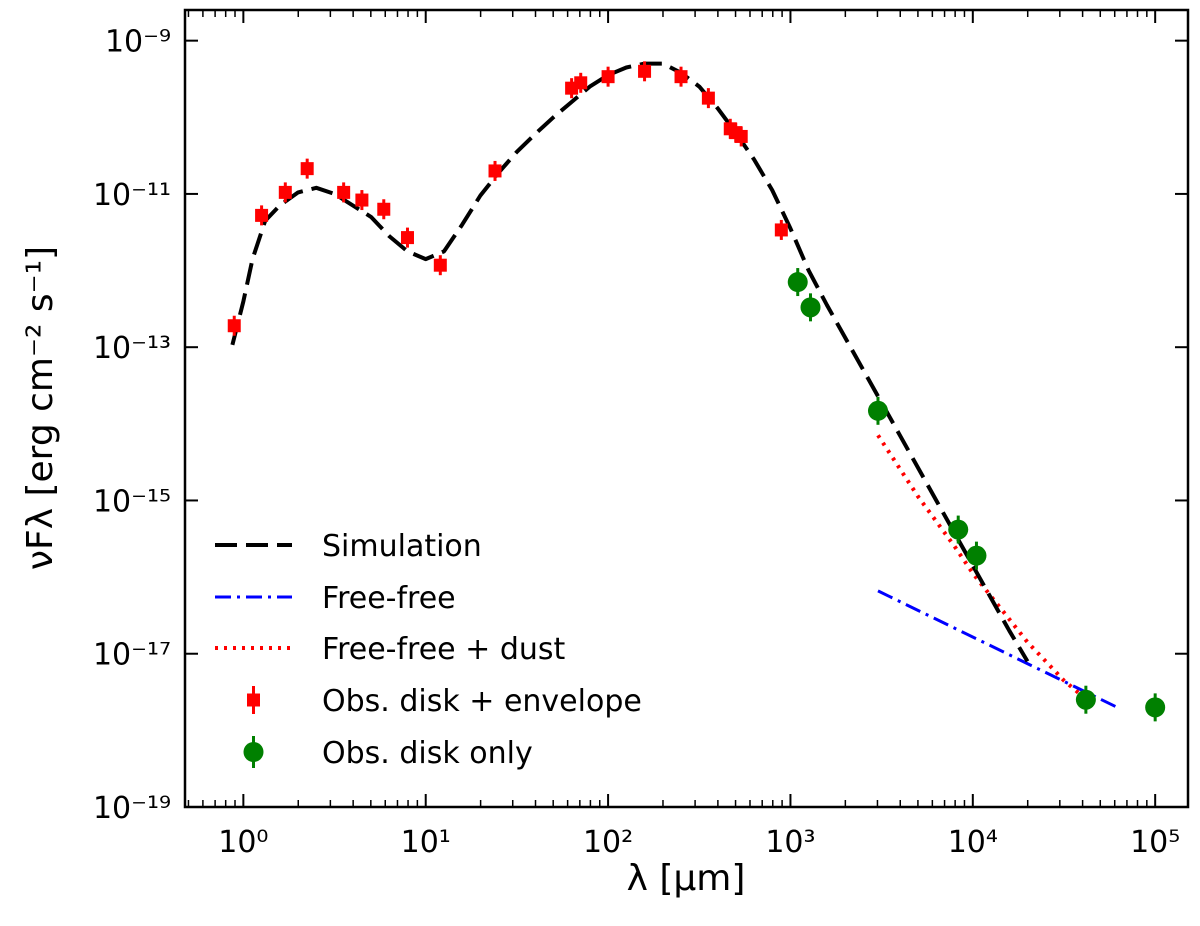 The width and height of the screenshot is (1200, 926). I want to click on y-tick-label: 10⁻¹¹, so click(132, 195).